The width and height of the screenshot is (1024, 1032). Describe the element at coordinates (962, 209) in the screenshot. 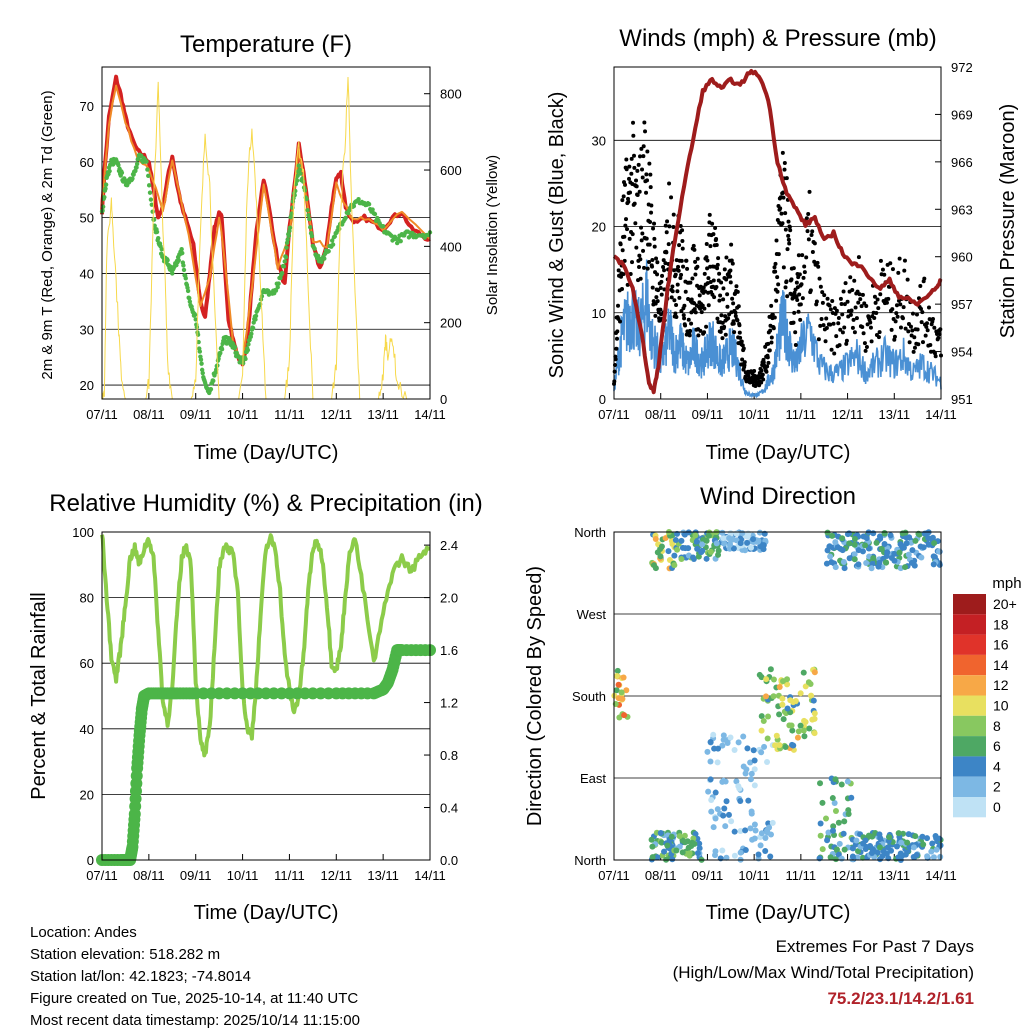

I see `winds-ytick-right-label: 963` at that location.